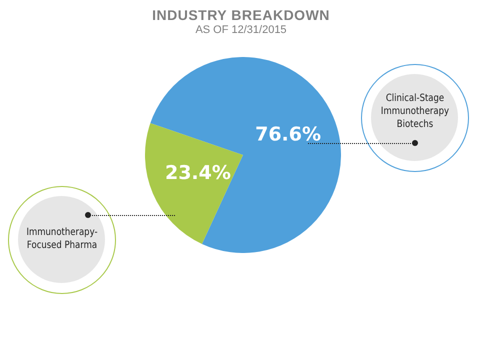 This screenshot has height=339, width=482. Describe the element at coordinates (241, 30) in the screenshot. I see `chart-subtitle: AS OF 12/31/2015` at that location.